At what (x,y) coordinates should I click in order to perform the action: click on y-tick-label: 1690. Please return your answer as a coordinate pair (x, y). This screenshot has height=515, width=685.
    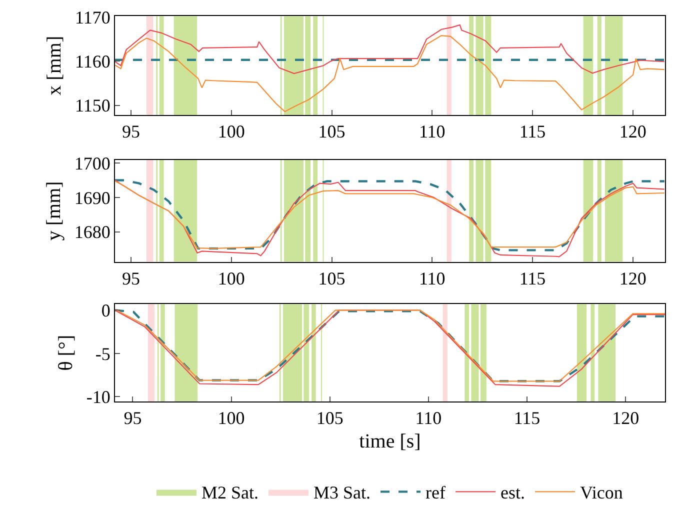
    Looking at the image, I should click on (92, 198).